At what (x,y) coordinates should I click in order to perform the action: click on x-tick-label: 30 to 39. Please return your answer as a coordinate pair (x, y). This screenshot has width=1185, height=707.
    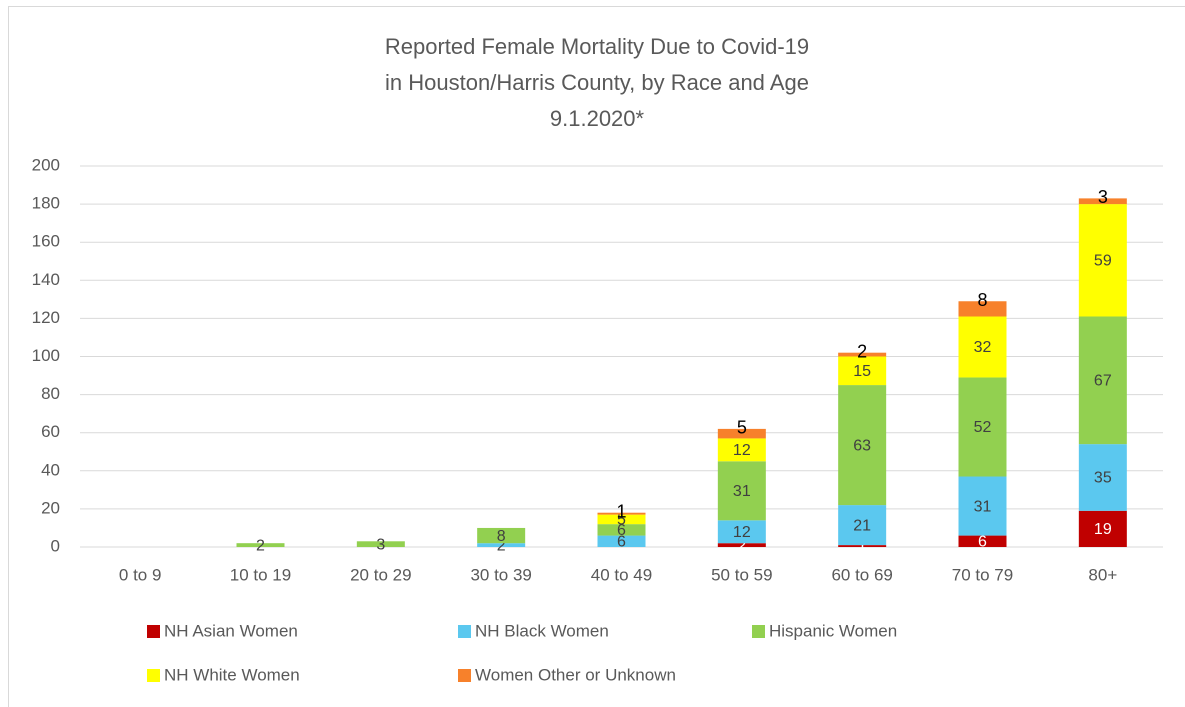
    Looking at the image, I should click on (500, 574).